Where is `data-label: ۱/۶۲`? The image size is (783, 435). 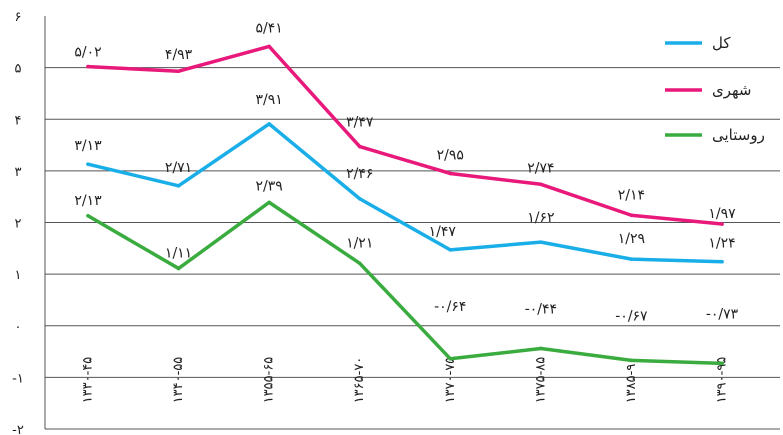
data-label: ۱/۶۲ is located at coordinates (540, 218).